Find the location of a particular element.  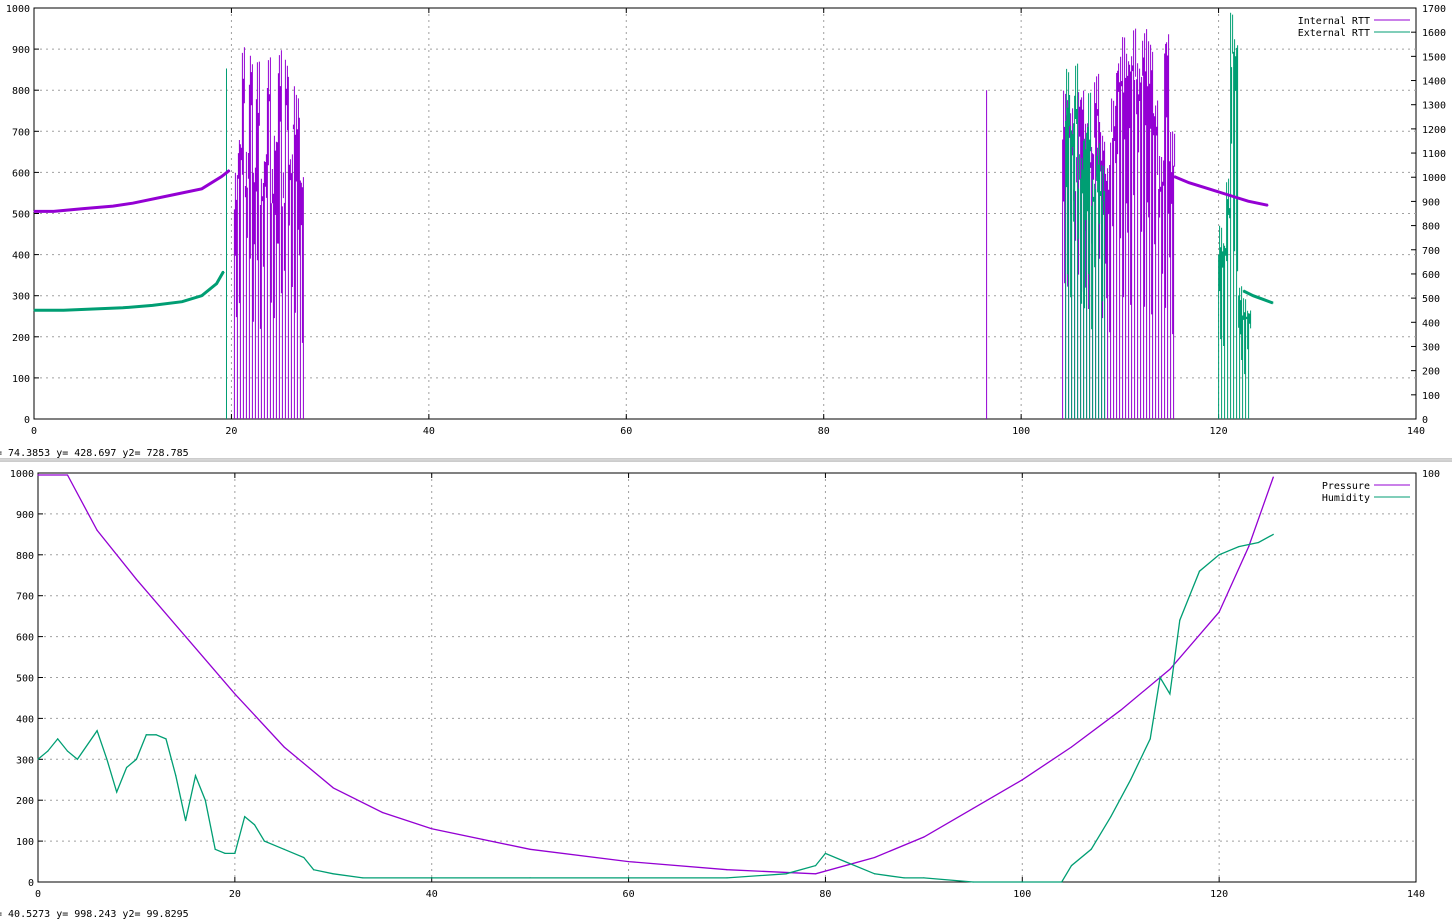

x-tick-label: 140 is located at coordinates (1416, 431).